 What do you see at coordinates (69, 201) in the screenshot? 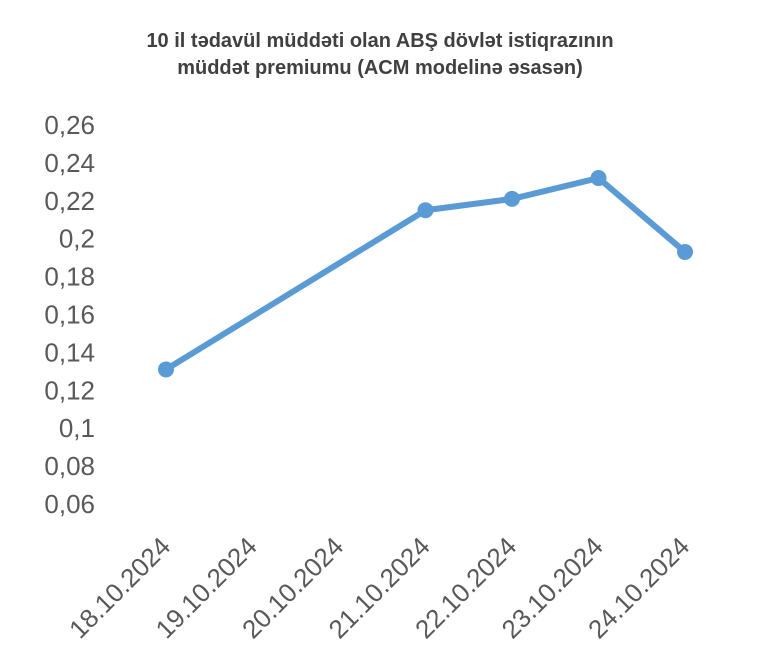
I see `y-tick-label: 0,22` at bounding box center [69, 201].